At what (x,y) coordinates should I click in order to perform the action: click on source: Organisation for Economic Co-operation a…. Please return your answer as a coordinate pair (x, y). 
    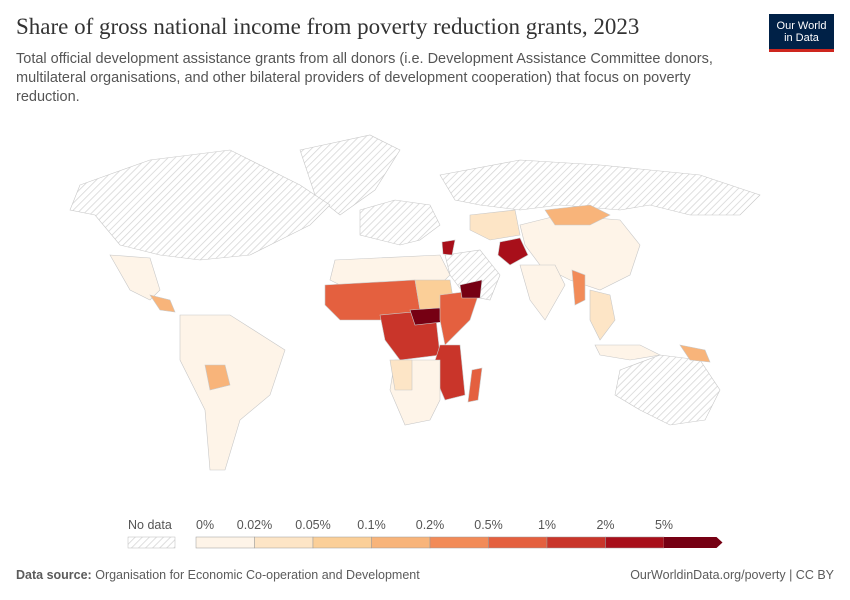
    Looking at the image, I should click on (257, 575).